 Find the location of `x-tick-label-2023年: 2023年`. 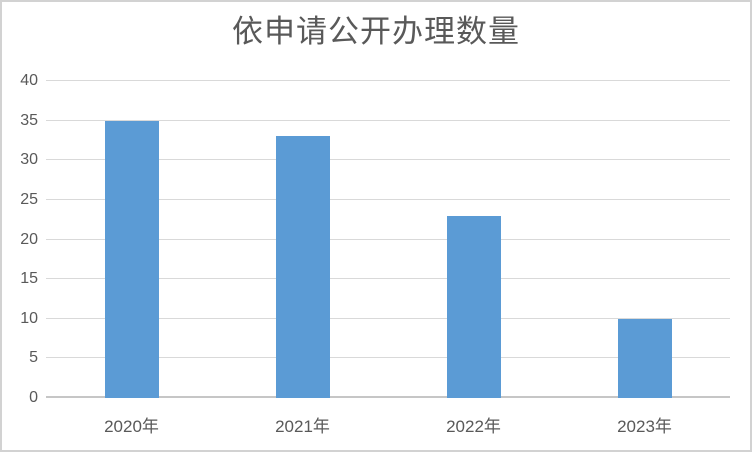

x-tick-label-2023年: 2023年 is located at coordinates (644, 426).